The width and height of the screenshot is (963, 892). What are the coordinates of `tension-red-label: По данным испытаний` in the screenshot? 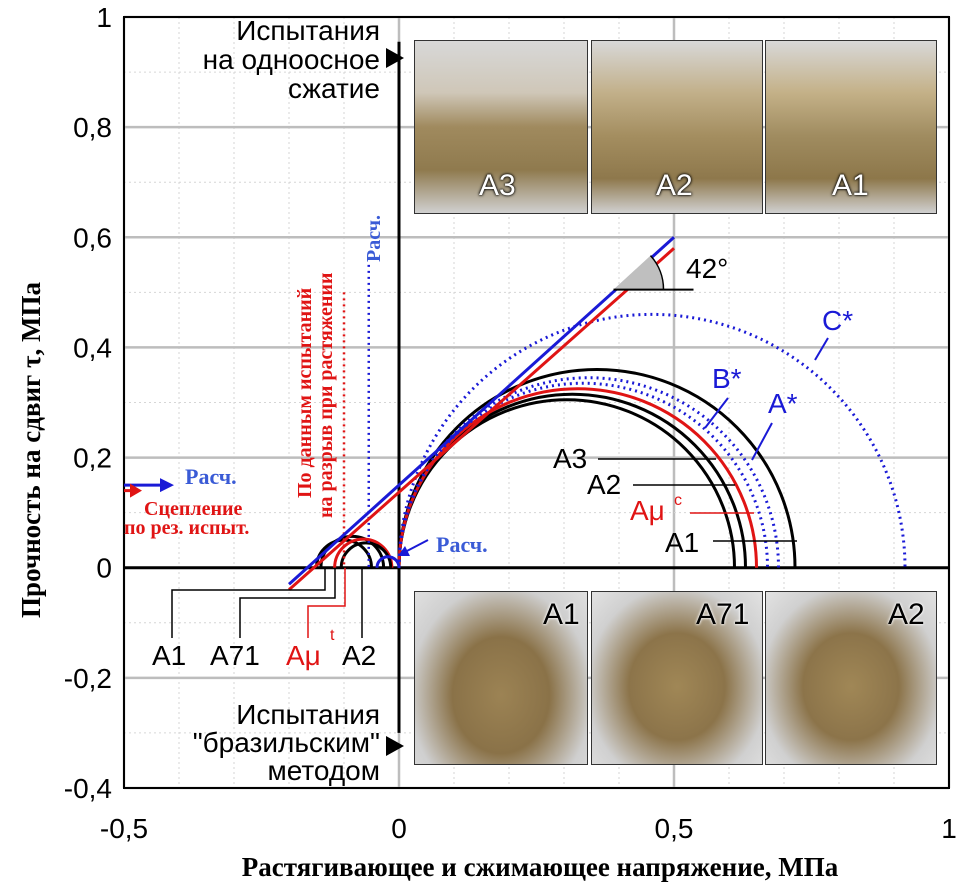 It's located at (305, 393).